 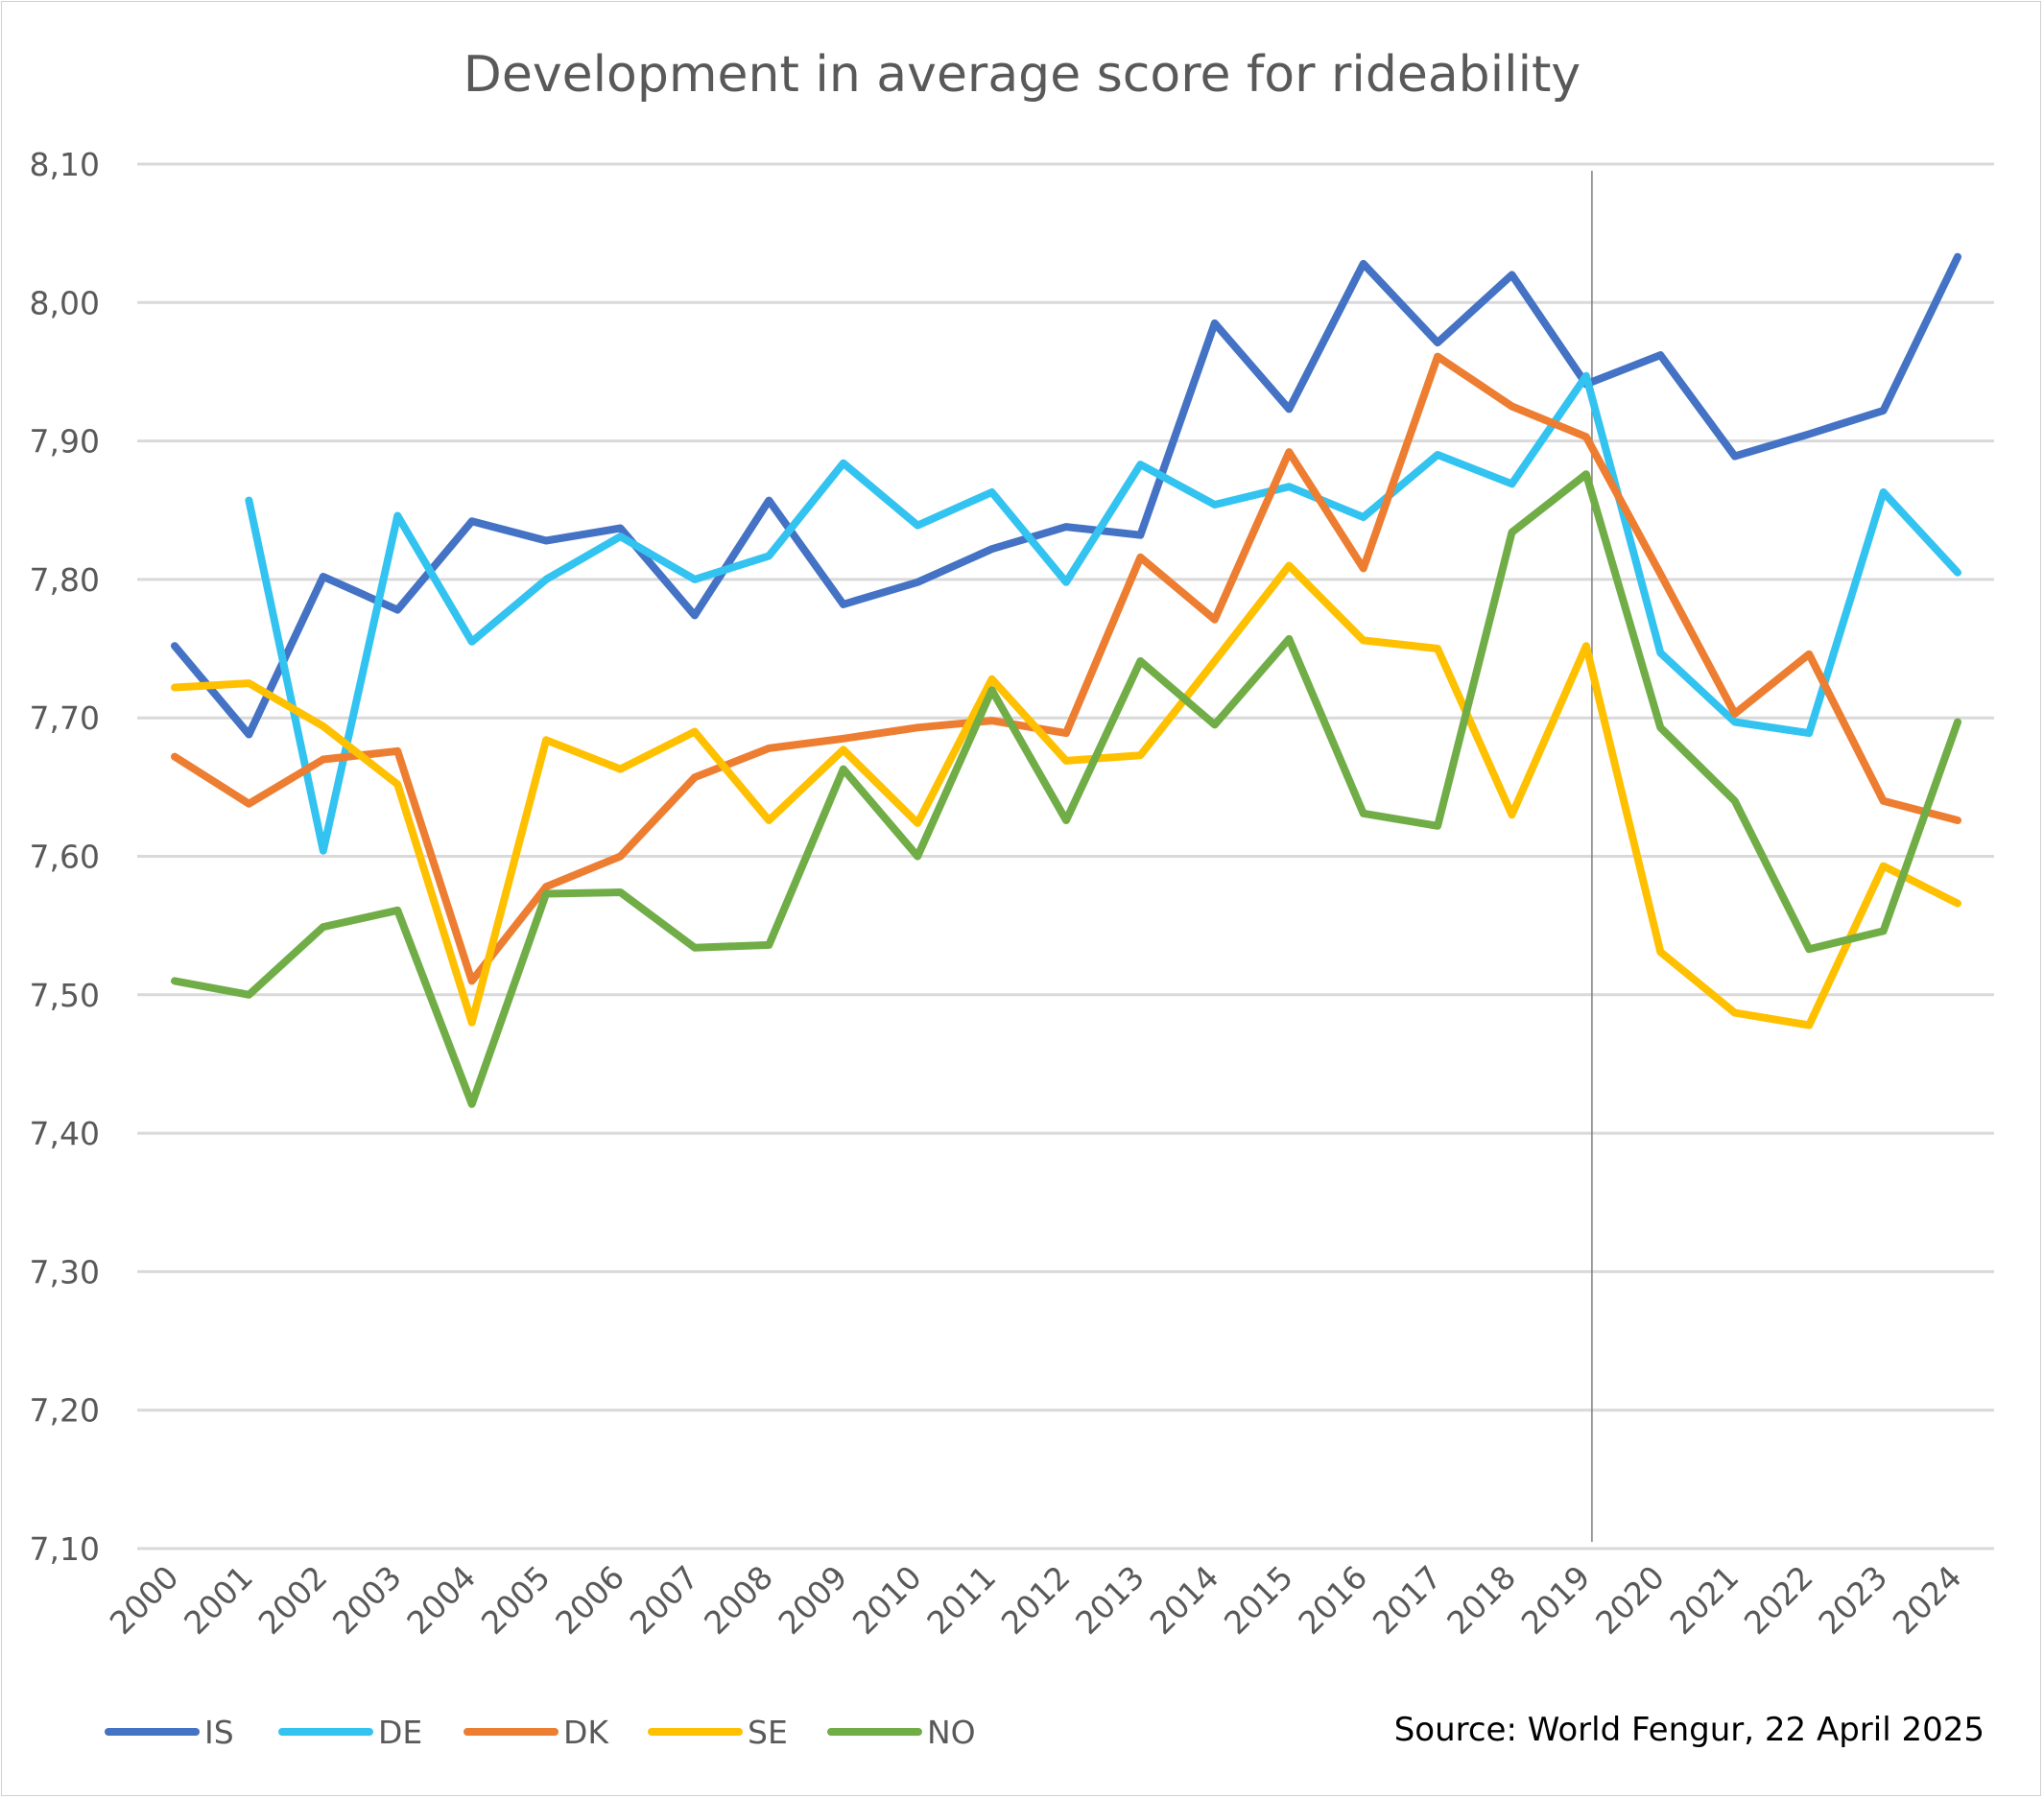 What do you see at coordinates (65, 442) in the screenshot?
I see `y-tick-label: 7,90` at bounding box center [65, 442].